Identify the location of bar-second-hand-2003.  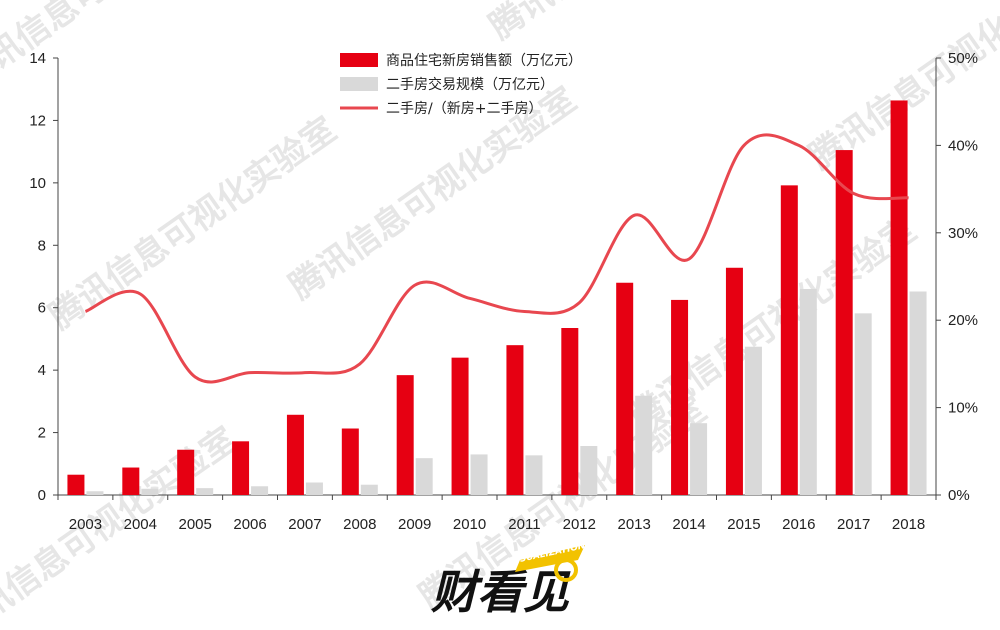
(95, 493).